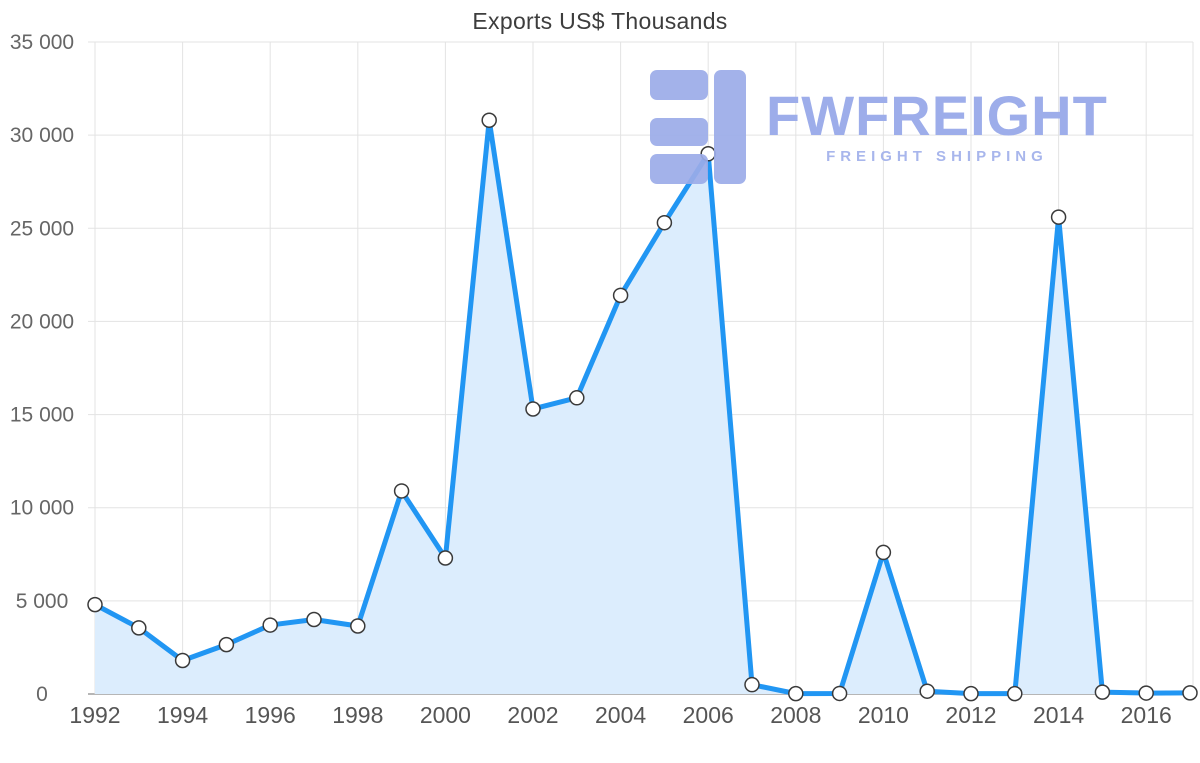 Image resolution: width=1200 pixels, height=763 pixels. I want to click on x-tick-label: 2010, so click(883, 715).